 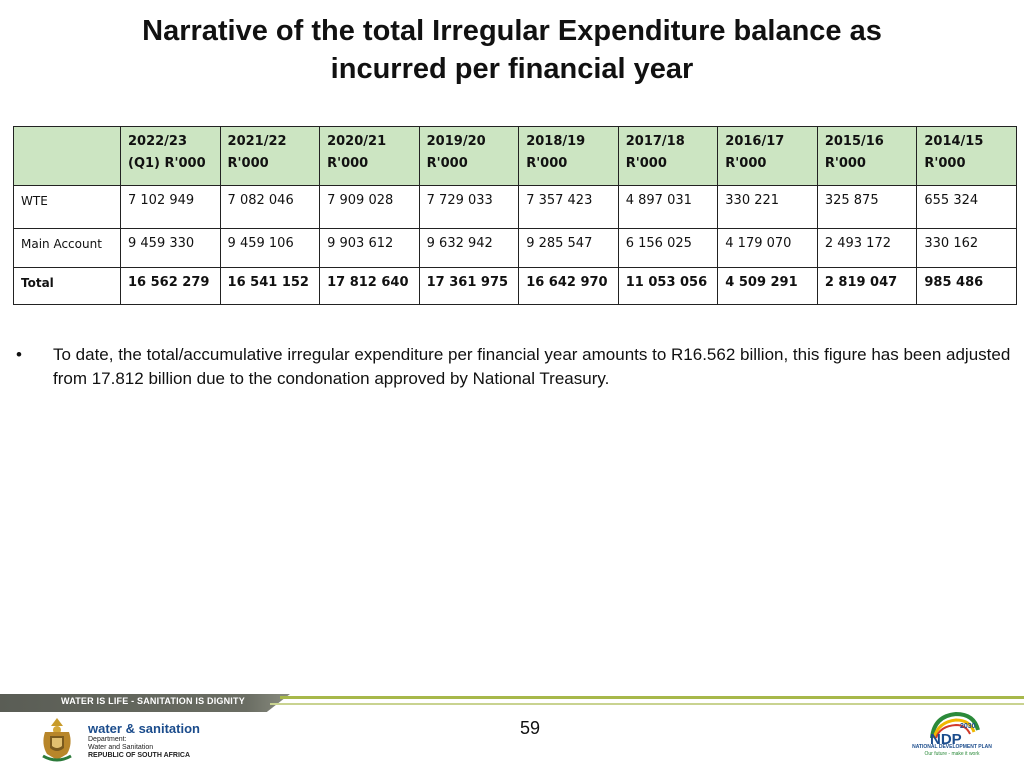 I want to click on table-cell: 7 082 046, so click(x=270, y=207).